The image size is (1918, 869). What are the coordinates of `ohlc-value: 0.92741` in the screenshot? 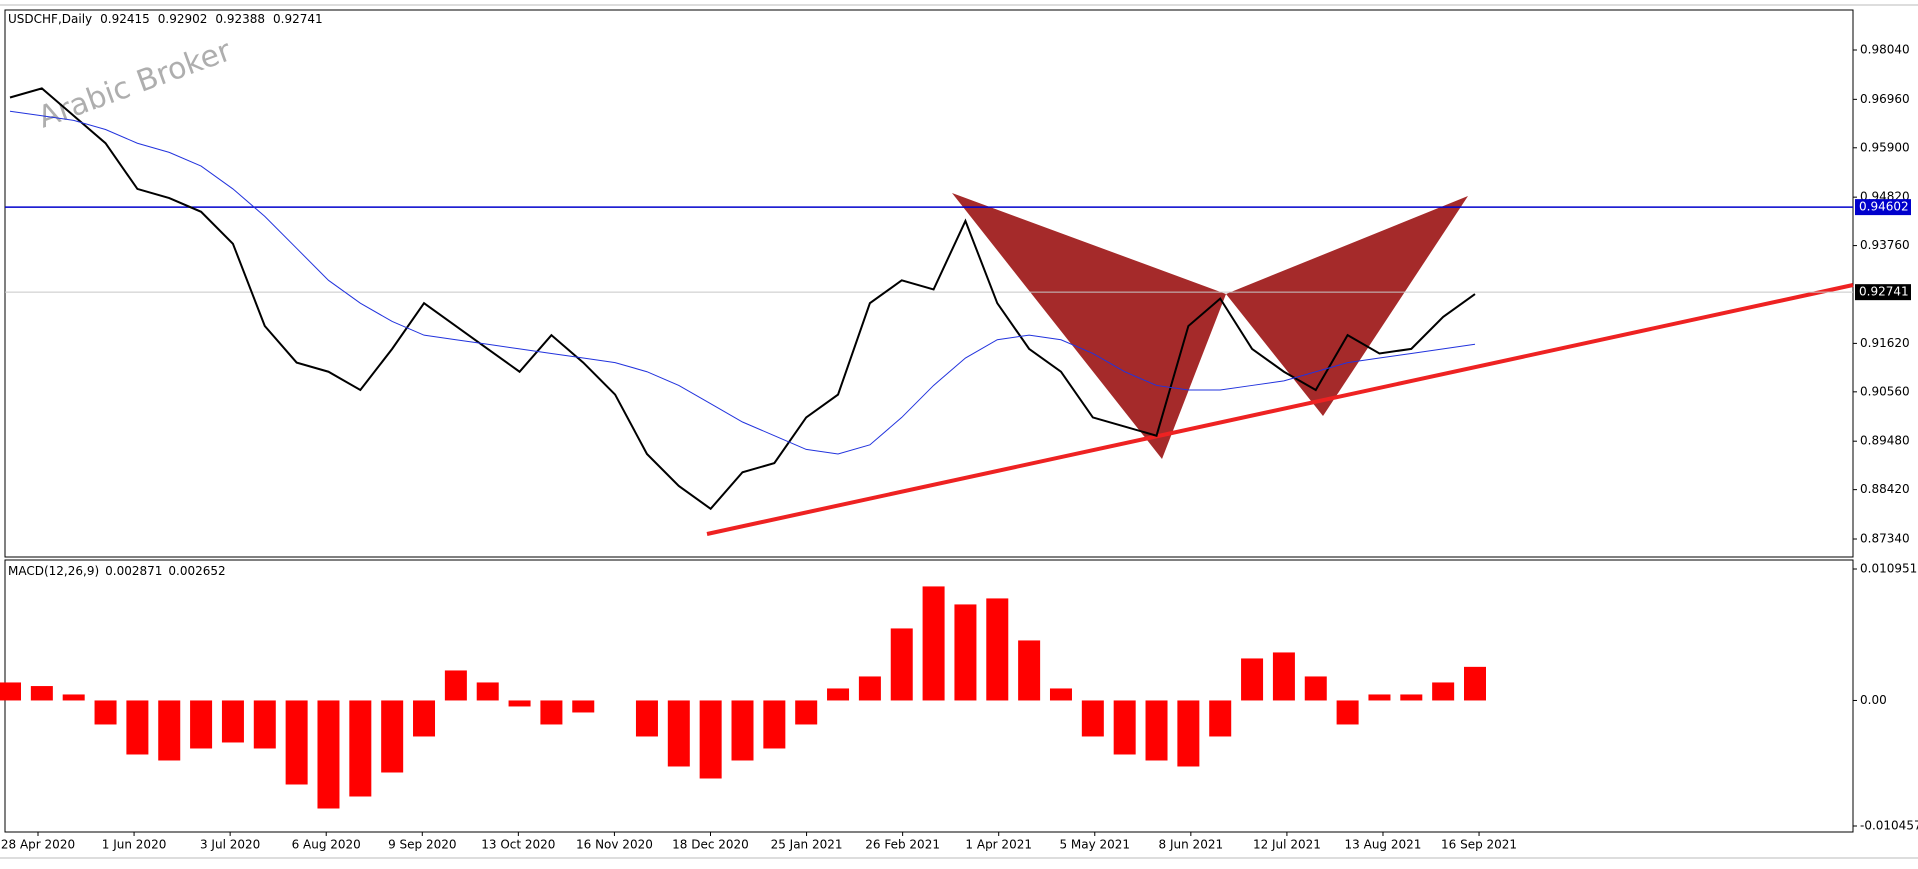 It's located at (298, 19).